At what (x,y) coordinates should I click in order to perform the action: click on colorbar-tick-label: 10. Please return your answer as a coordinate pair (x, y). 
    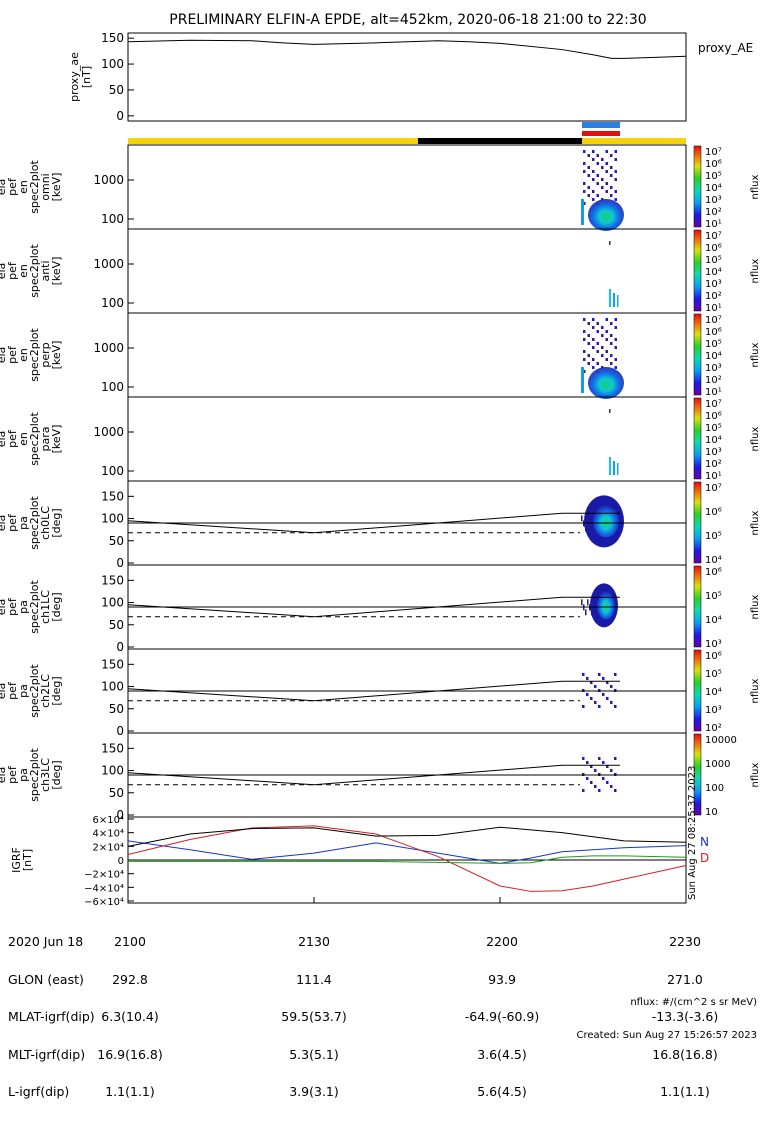
    Looking at the image, I should click on (711, 812).